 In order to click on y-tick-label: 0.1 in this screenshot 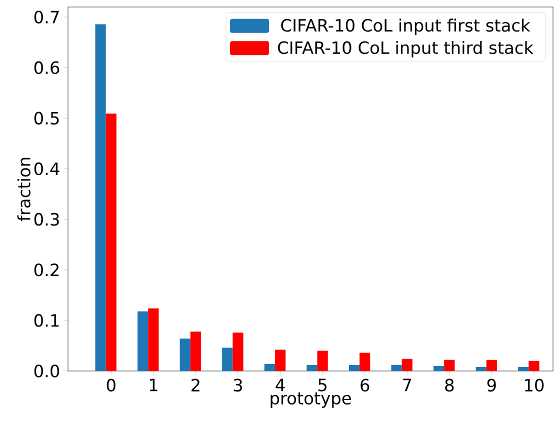, I will do `click(46, 320)`.